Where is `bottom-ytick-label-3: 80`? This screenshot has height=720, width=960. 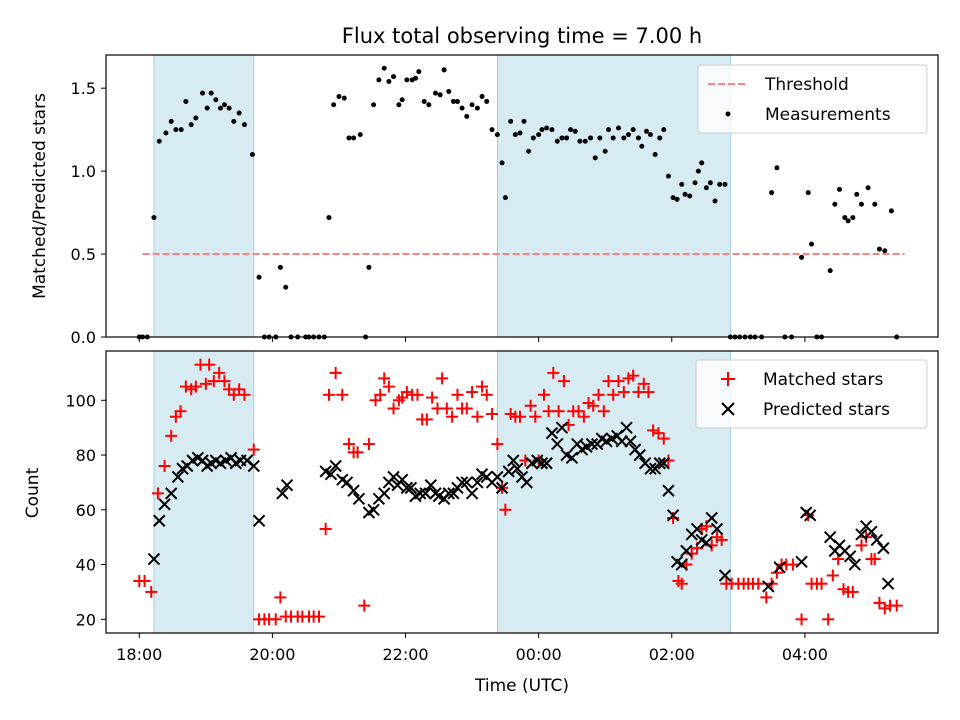 bottom-ytick-label-3: 80 is located at coordinates (86, 455).